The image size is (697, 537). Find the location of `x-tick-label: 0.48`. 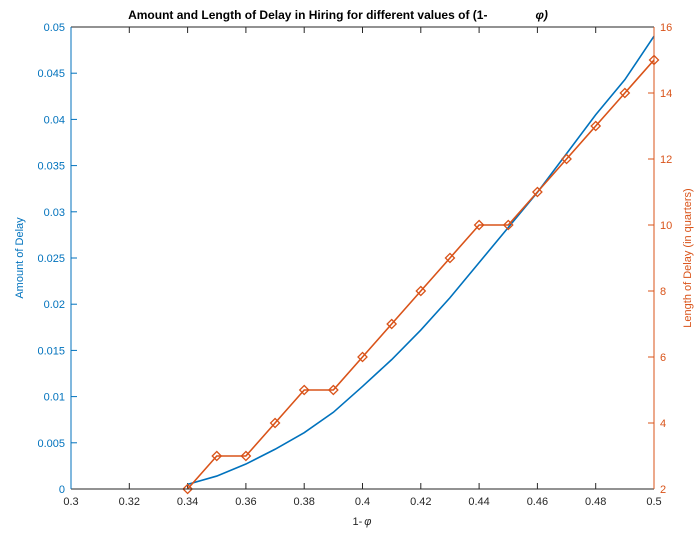

x-tick-label: 0.48 is located at coordinates (595, 502).